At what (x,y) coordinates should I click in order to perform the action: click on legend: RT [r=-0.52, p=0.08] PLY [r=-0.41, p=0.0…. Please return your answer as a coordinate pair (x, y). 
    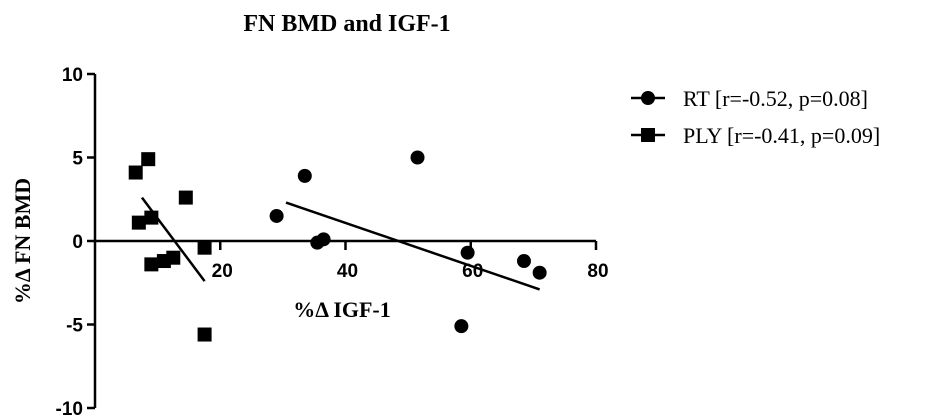
    Looking at the image, I should click on (755, 117).